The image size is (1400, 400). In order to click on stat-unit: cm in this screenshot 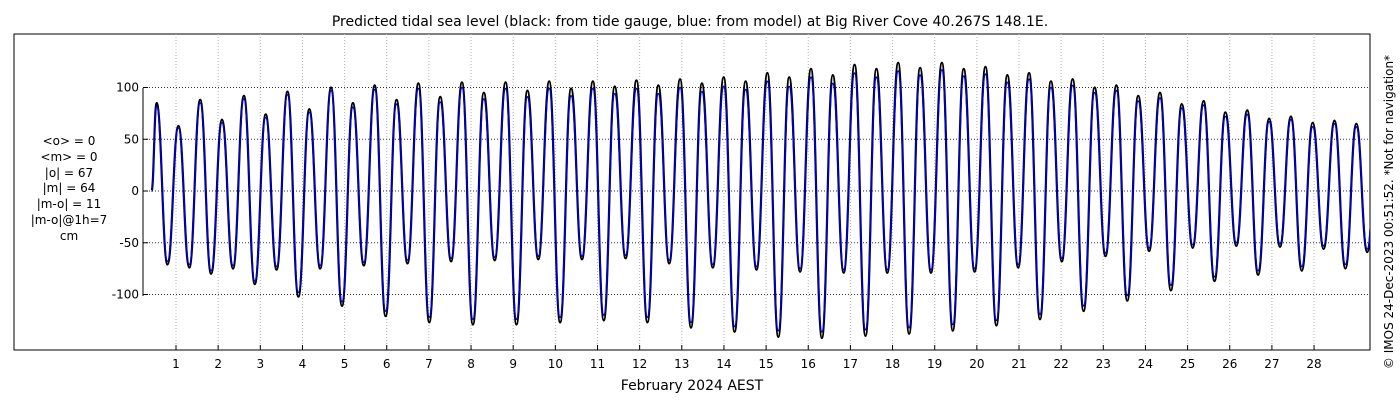, I will do `click(69, 235)`.